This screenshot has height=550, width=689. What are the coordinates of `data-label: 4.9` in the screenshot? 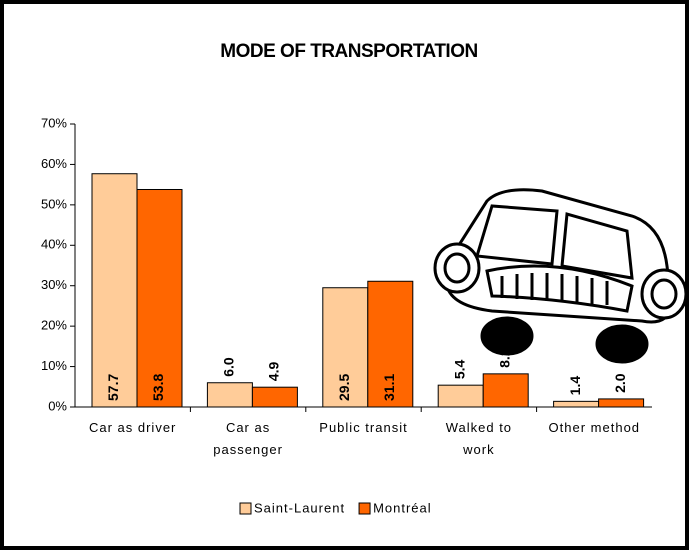 It's located at (274, 372).